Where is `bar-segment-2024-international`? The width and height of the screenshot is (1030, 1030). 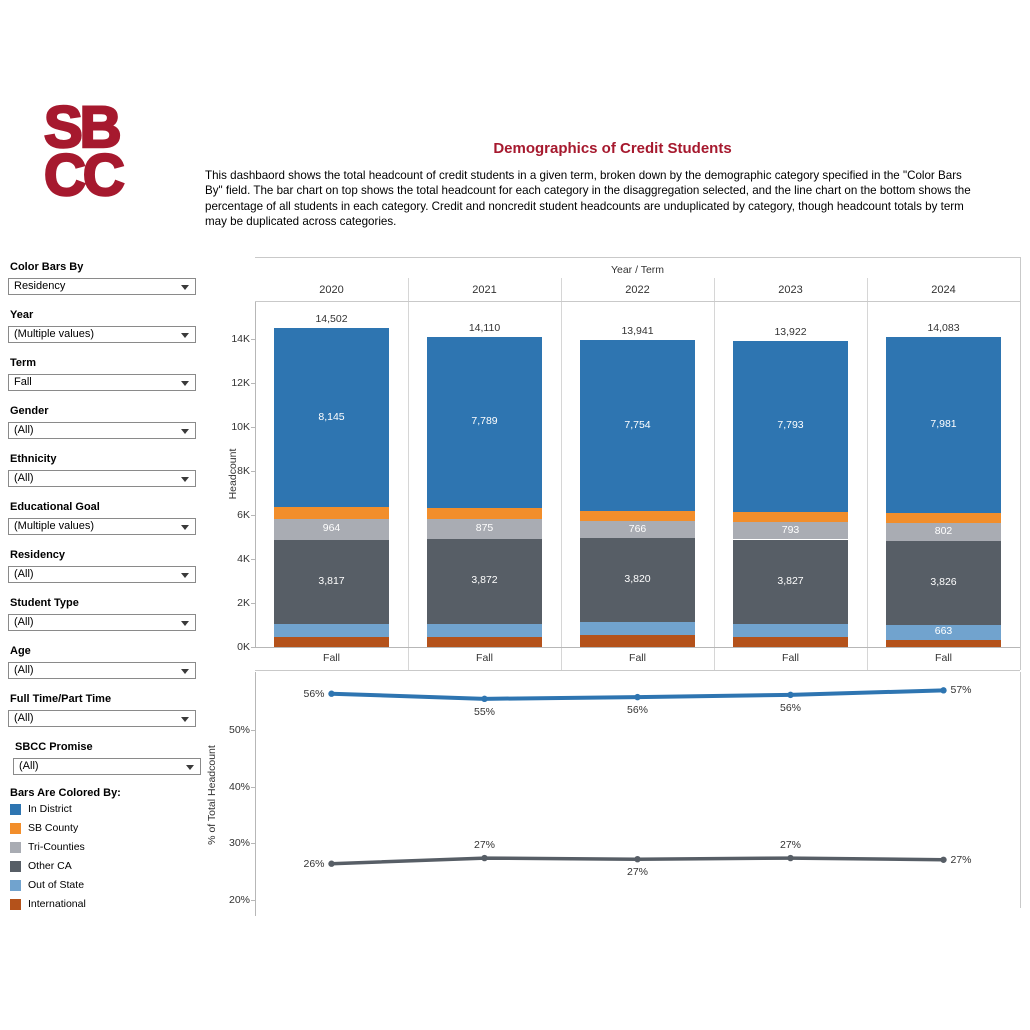 bar-segment-2024-international is located at coordinates (943, 643).